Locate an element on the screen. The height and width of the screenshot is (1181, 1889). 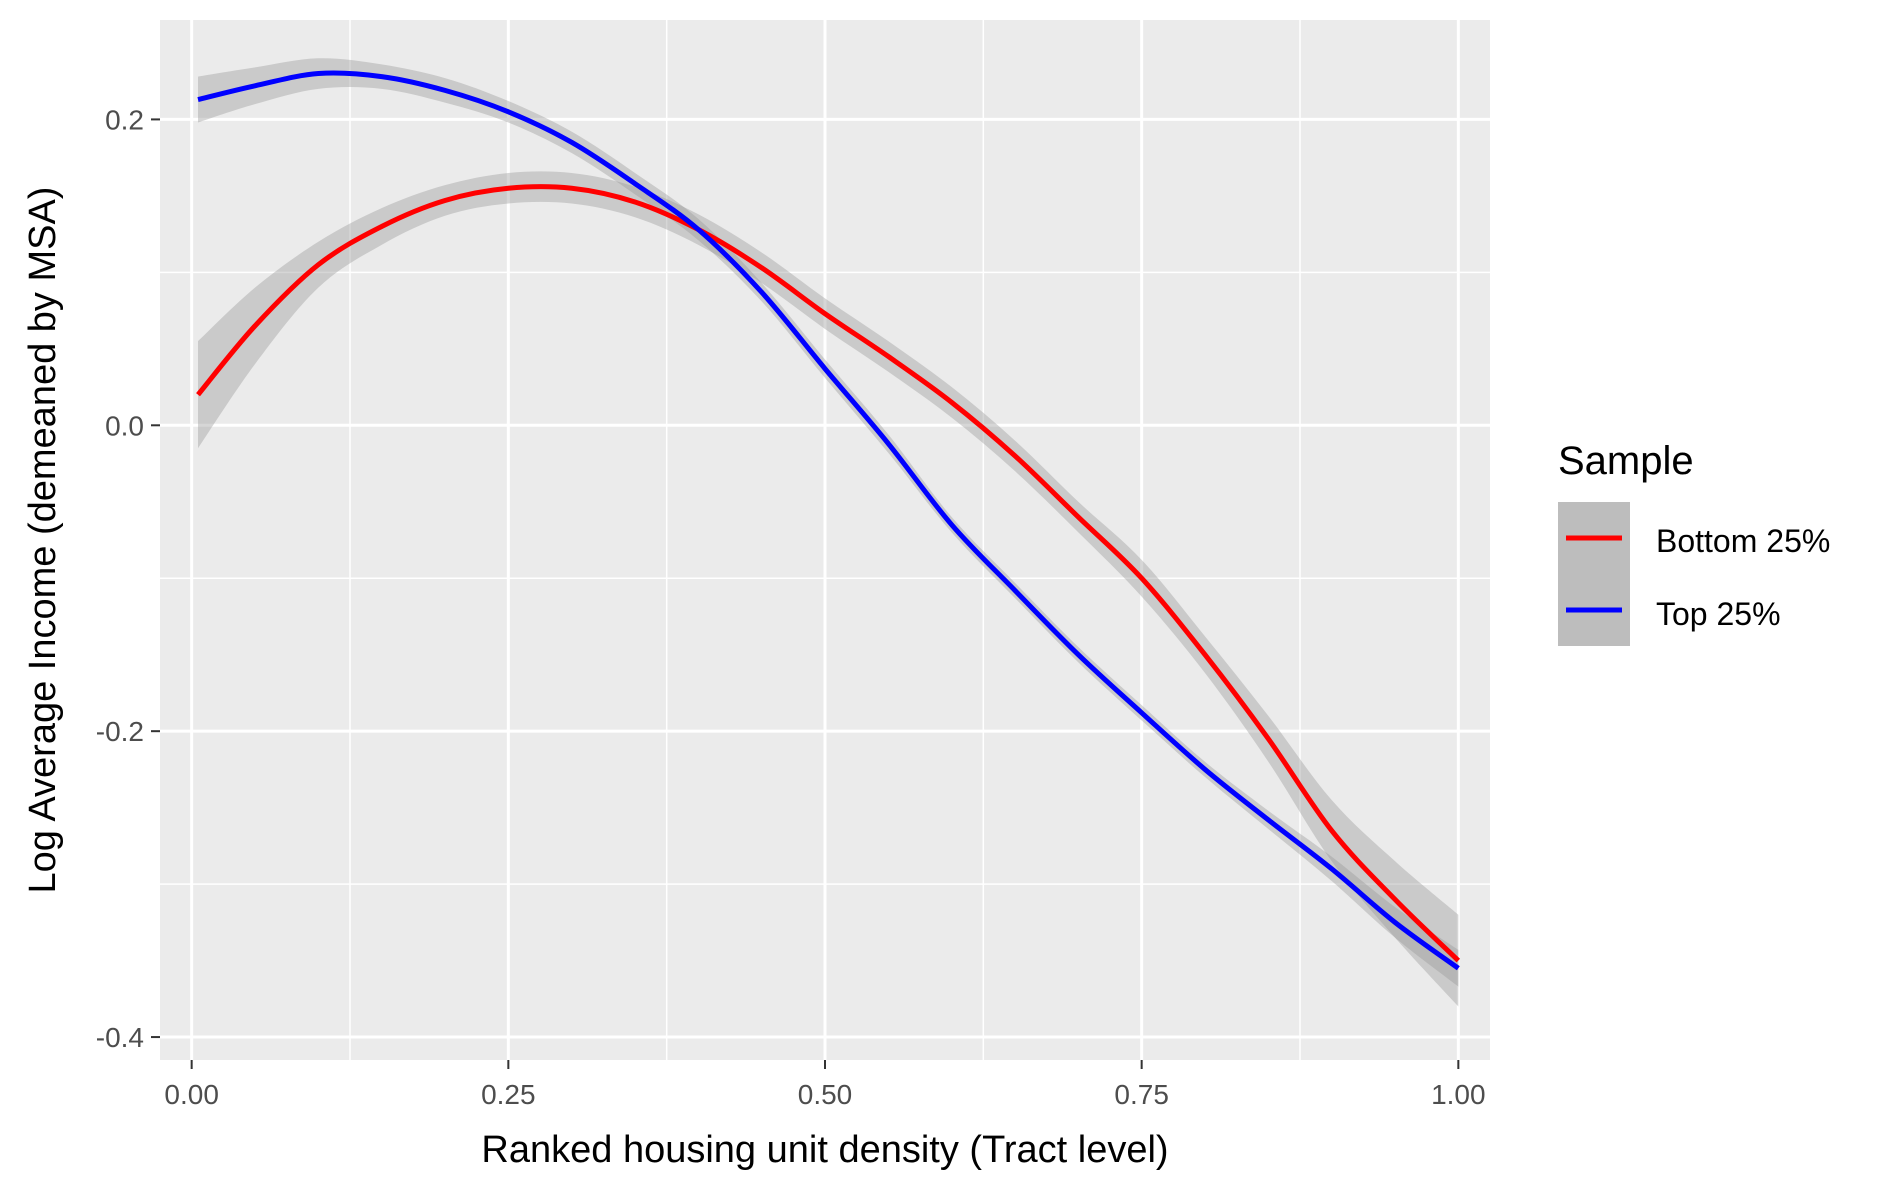
legend-label-bottom-25: Bottom 25% is located at coordinates (1743, 541).